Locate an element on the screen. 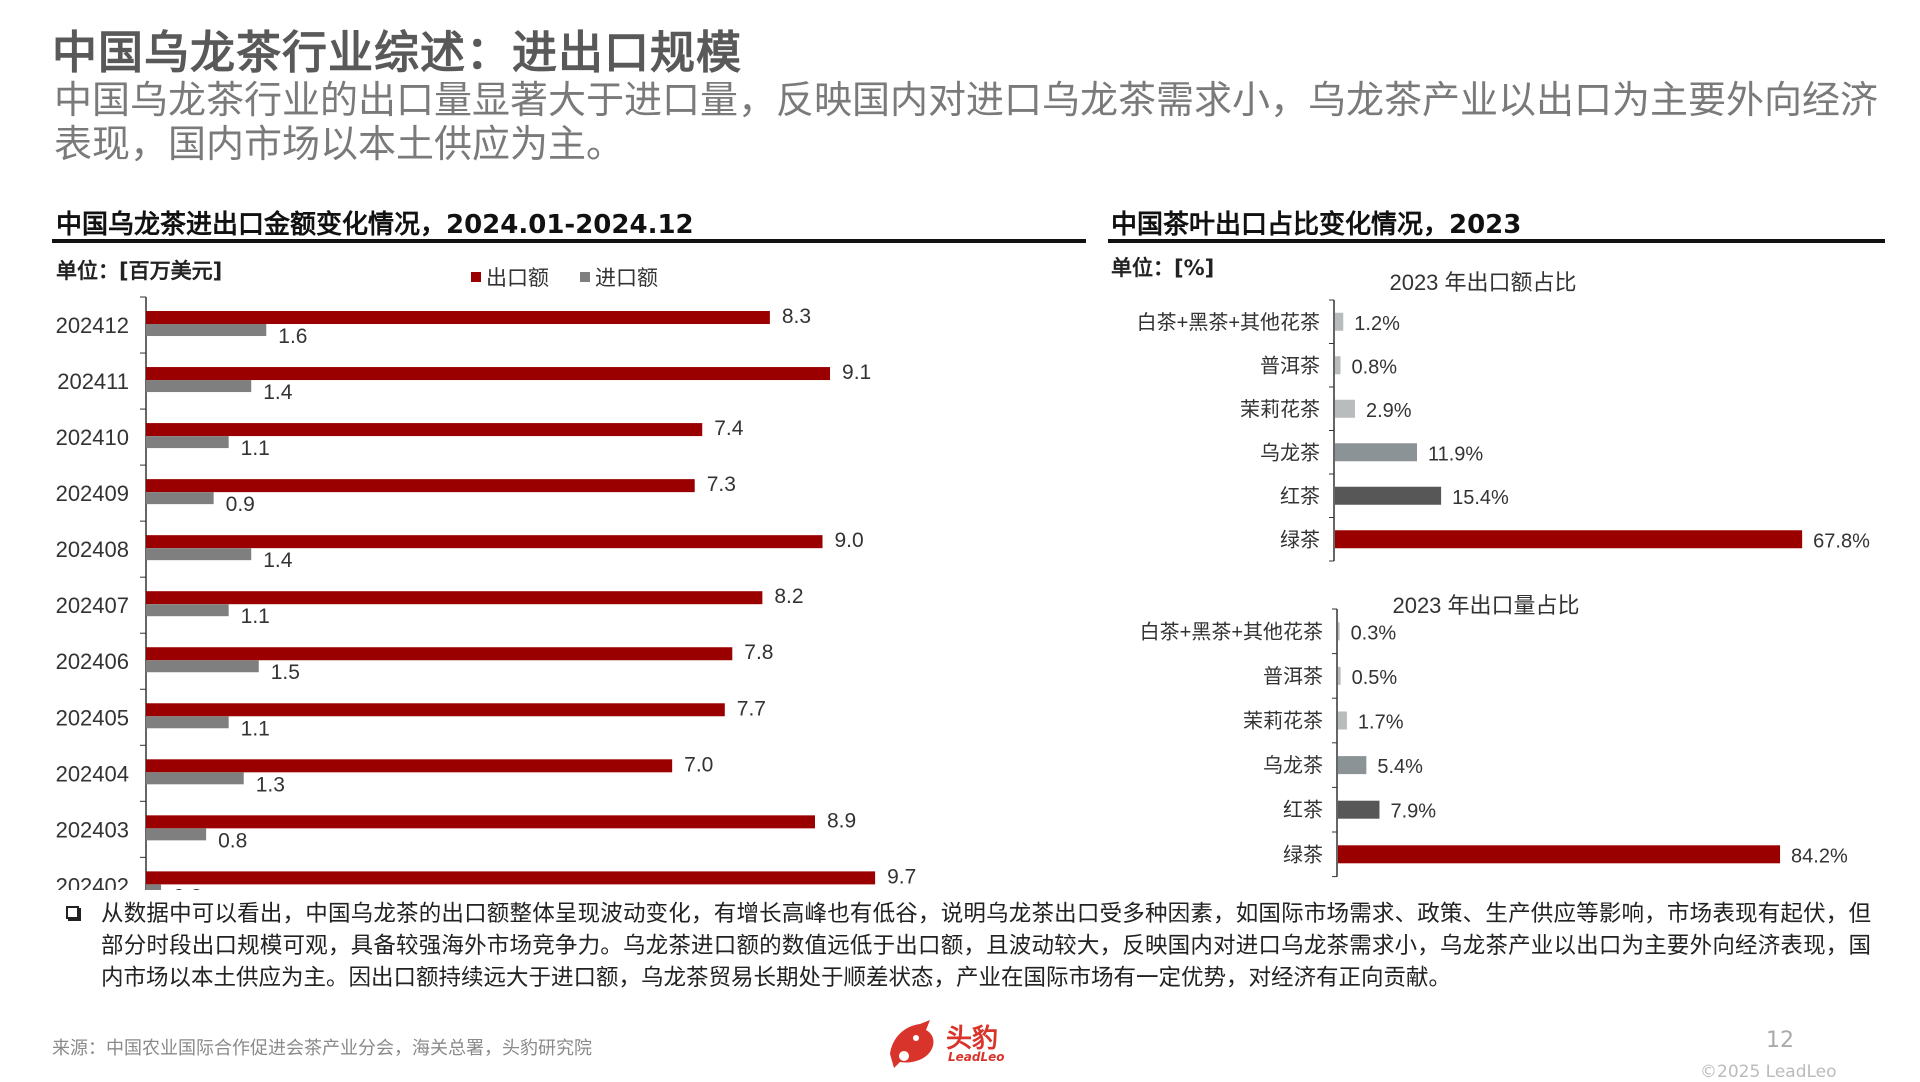 The height and width of the screenshot is (1082, 1920). data-label-share: 0.5% is located at coordinates (1375, 678).